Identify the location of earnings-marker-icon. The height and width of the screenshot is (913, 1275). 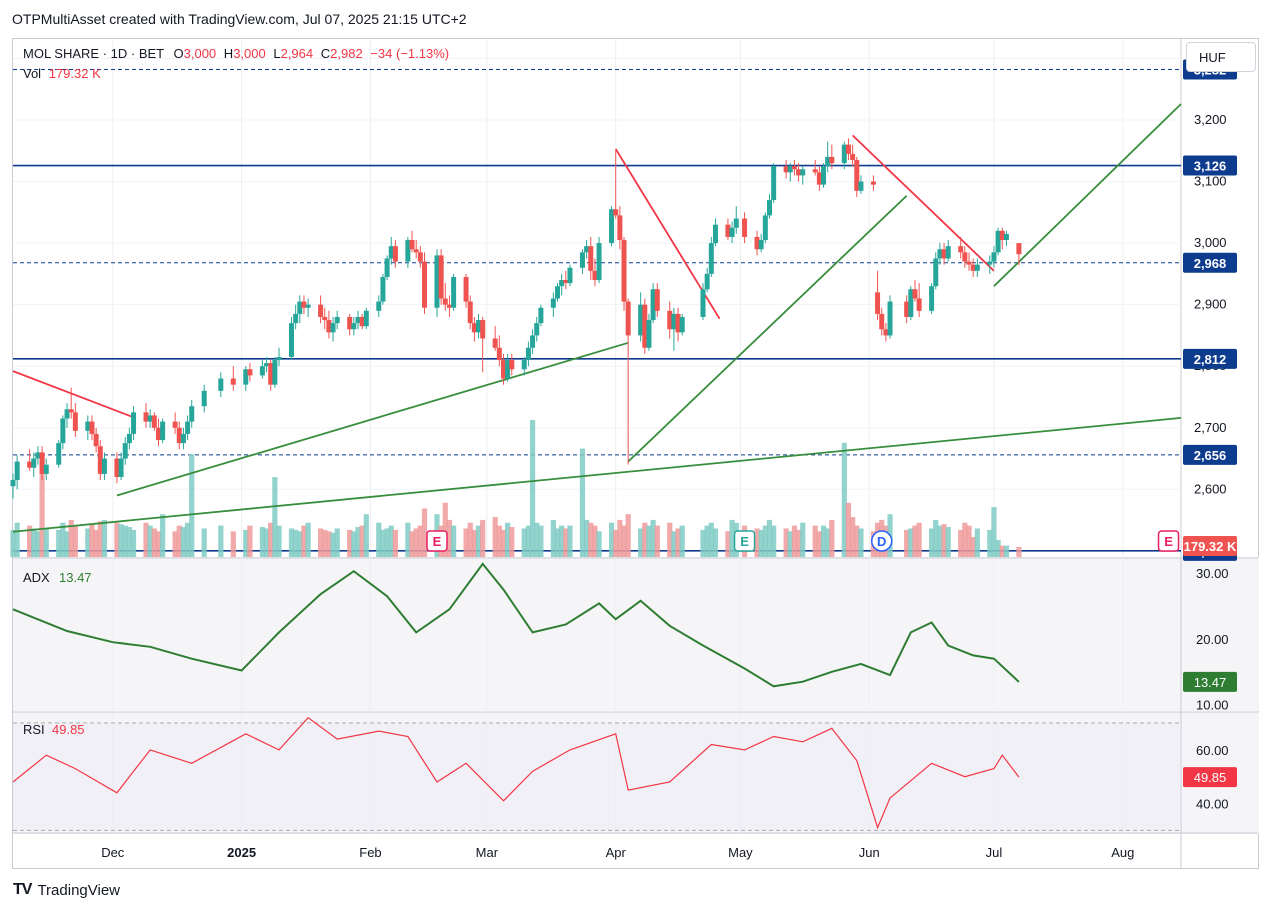
(437, 541).